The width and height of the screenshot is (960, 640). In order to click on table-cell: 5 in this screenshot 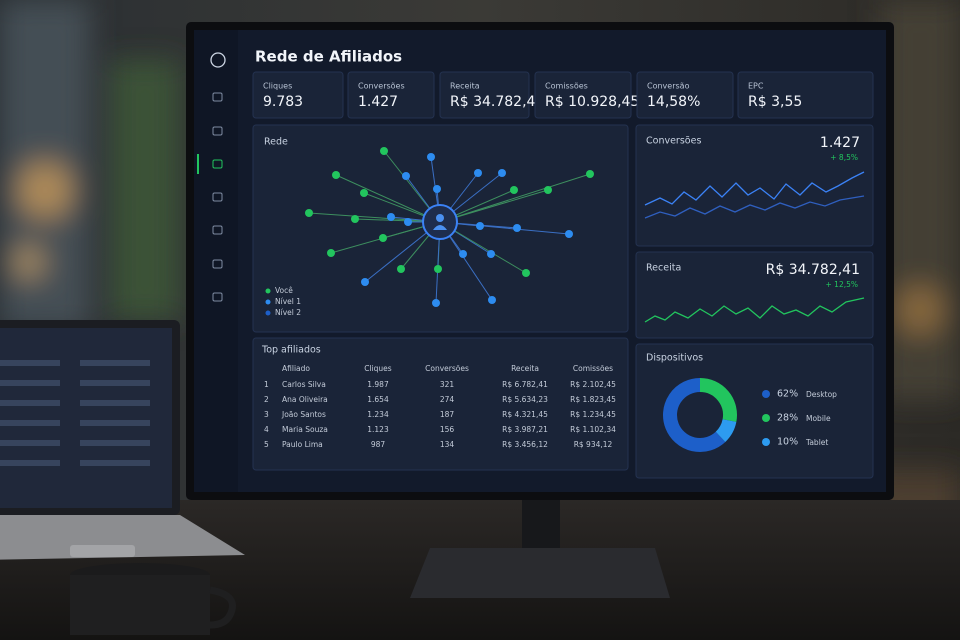, I will do `click(266, 444)`.